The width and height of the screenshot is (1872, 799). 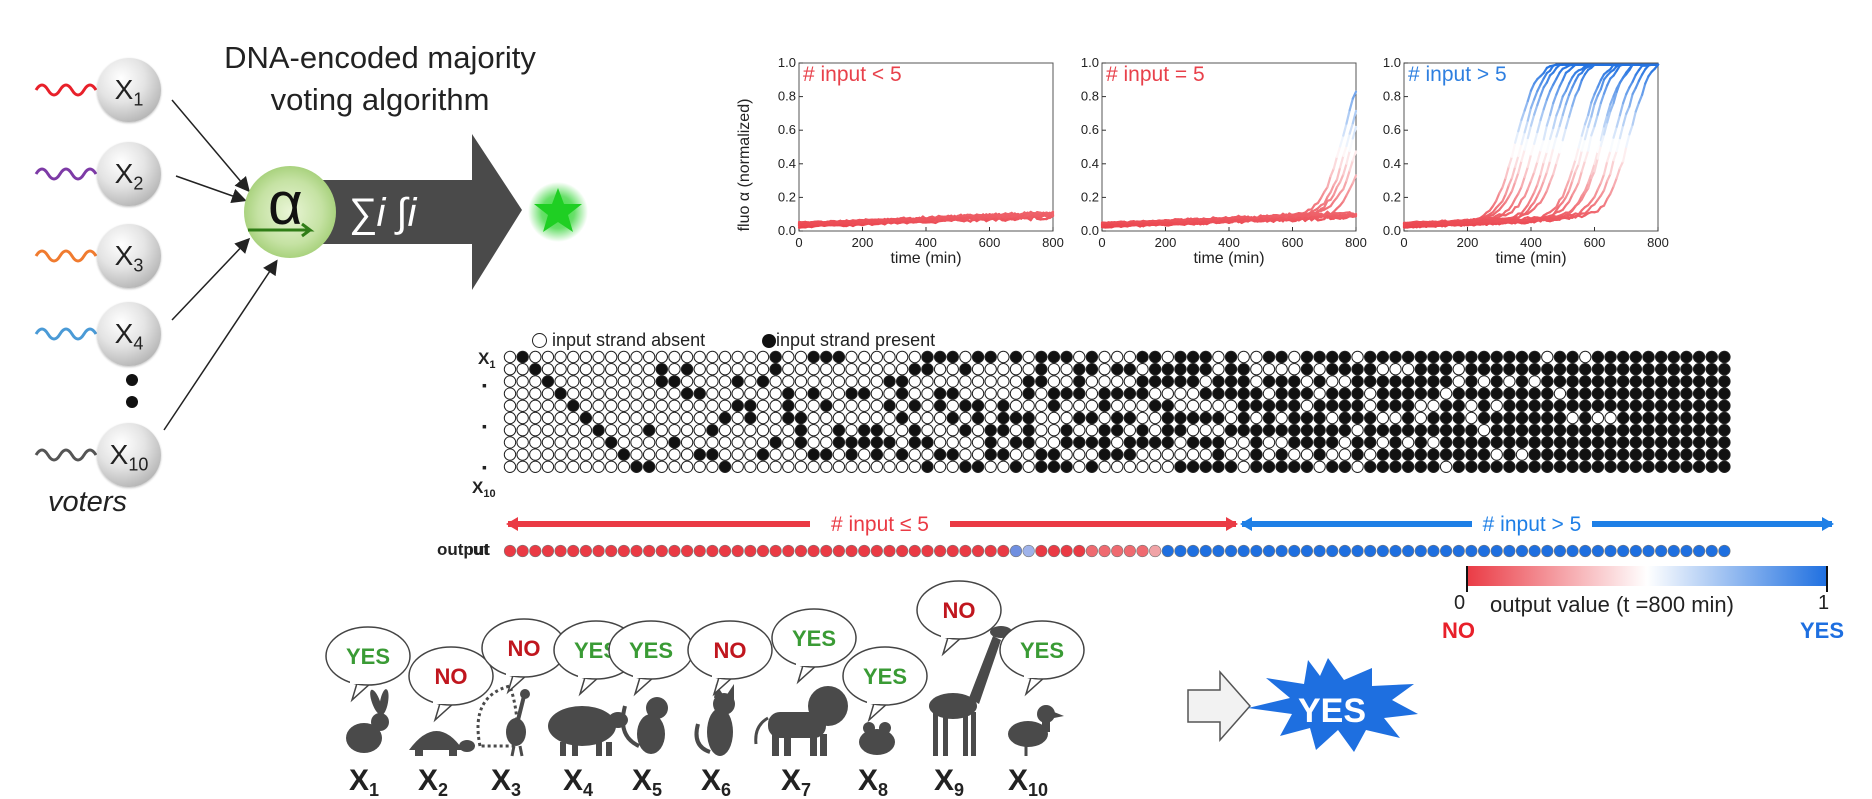 I want to click on colorbar-label: output value (t =800 min), so click(x=1612, y=604).